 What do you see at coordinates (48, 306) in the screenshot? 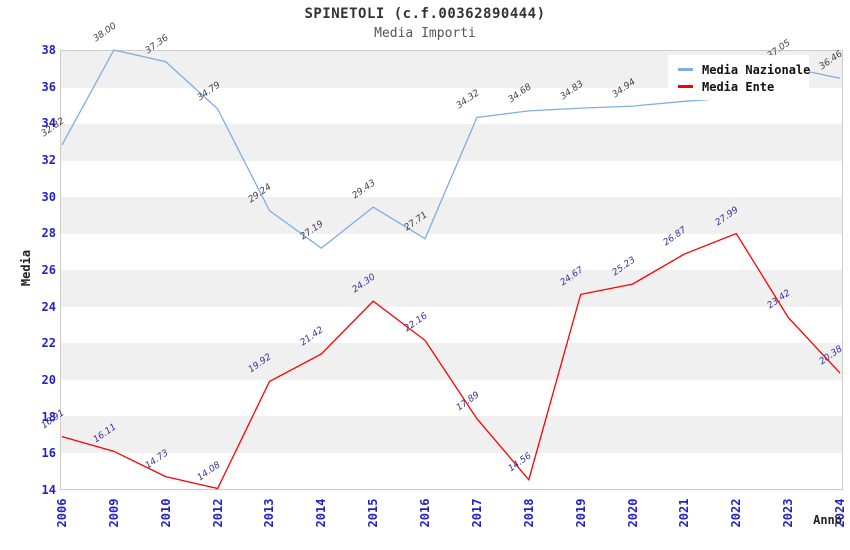
I see `y-tick-label: 24` at bounding box center [48, 306].